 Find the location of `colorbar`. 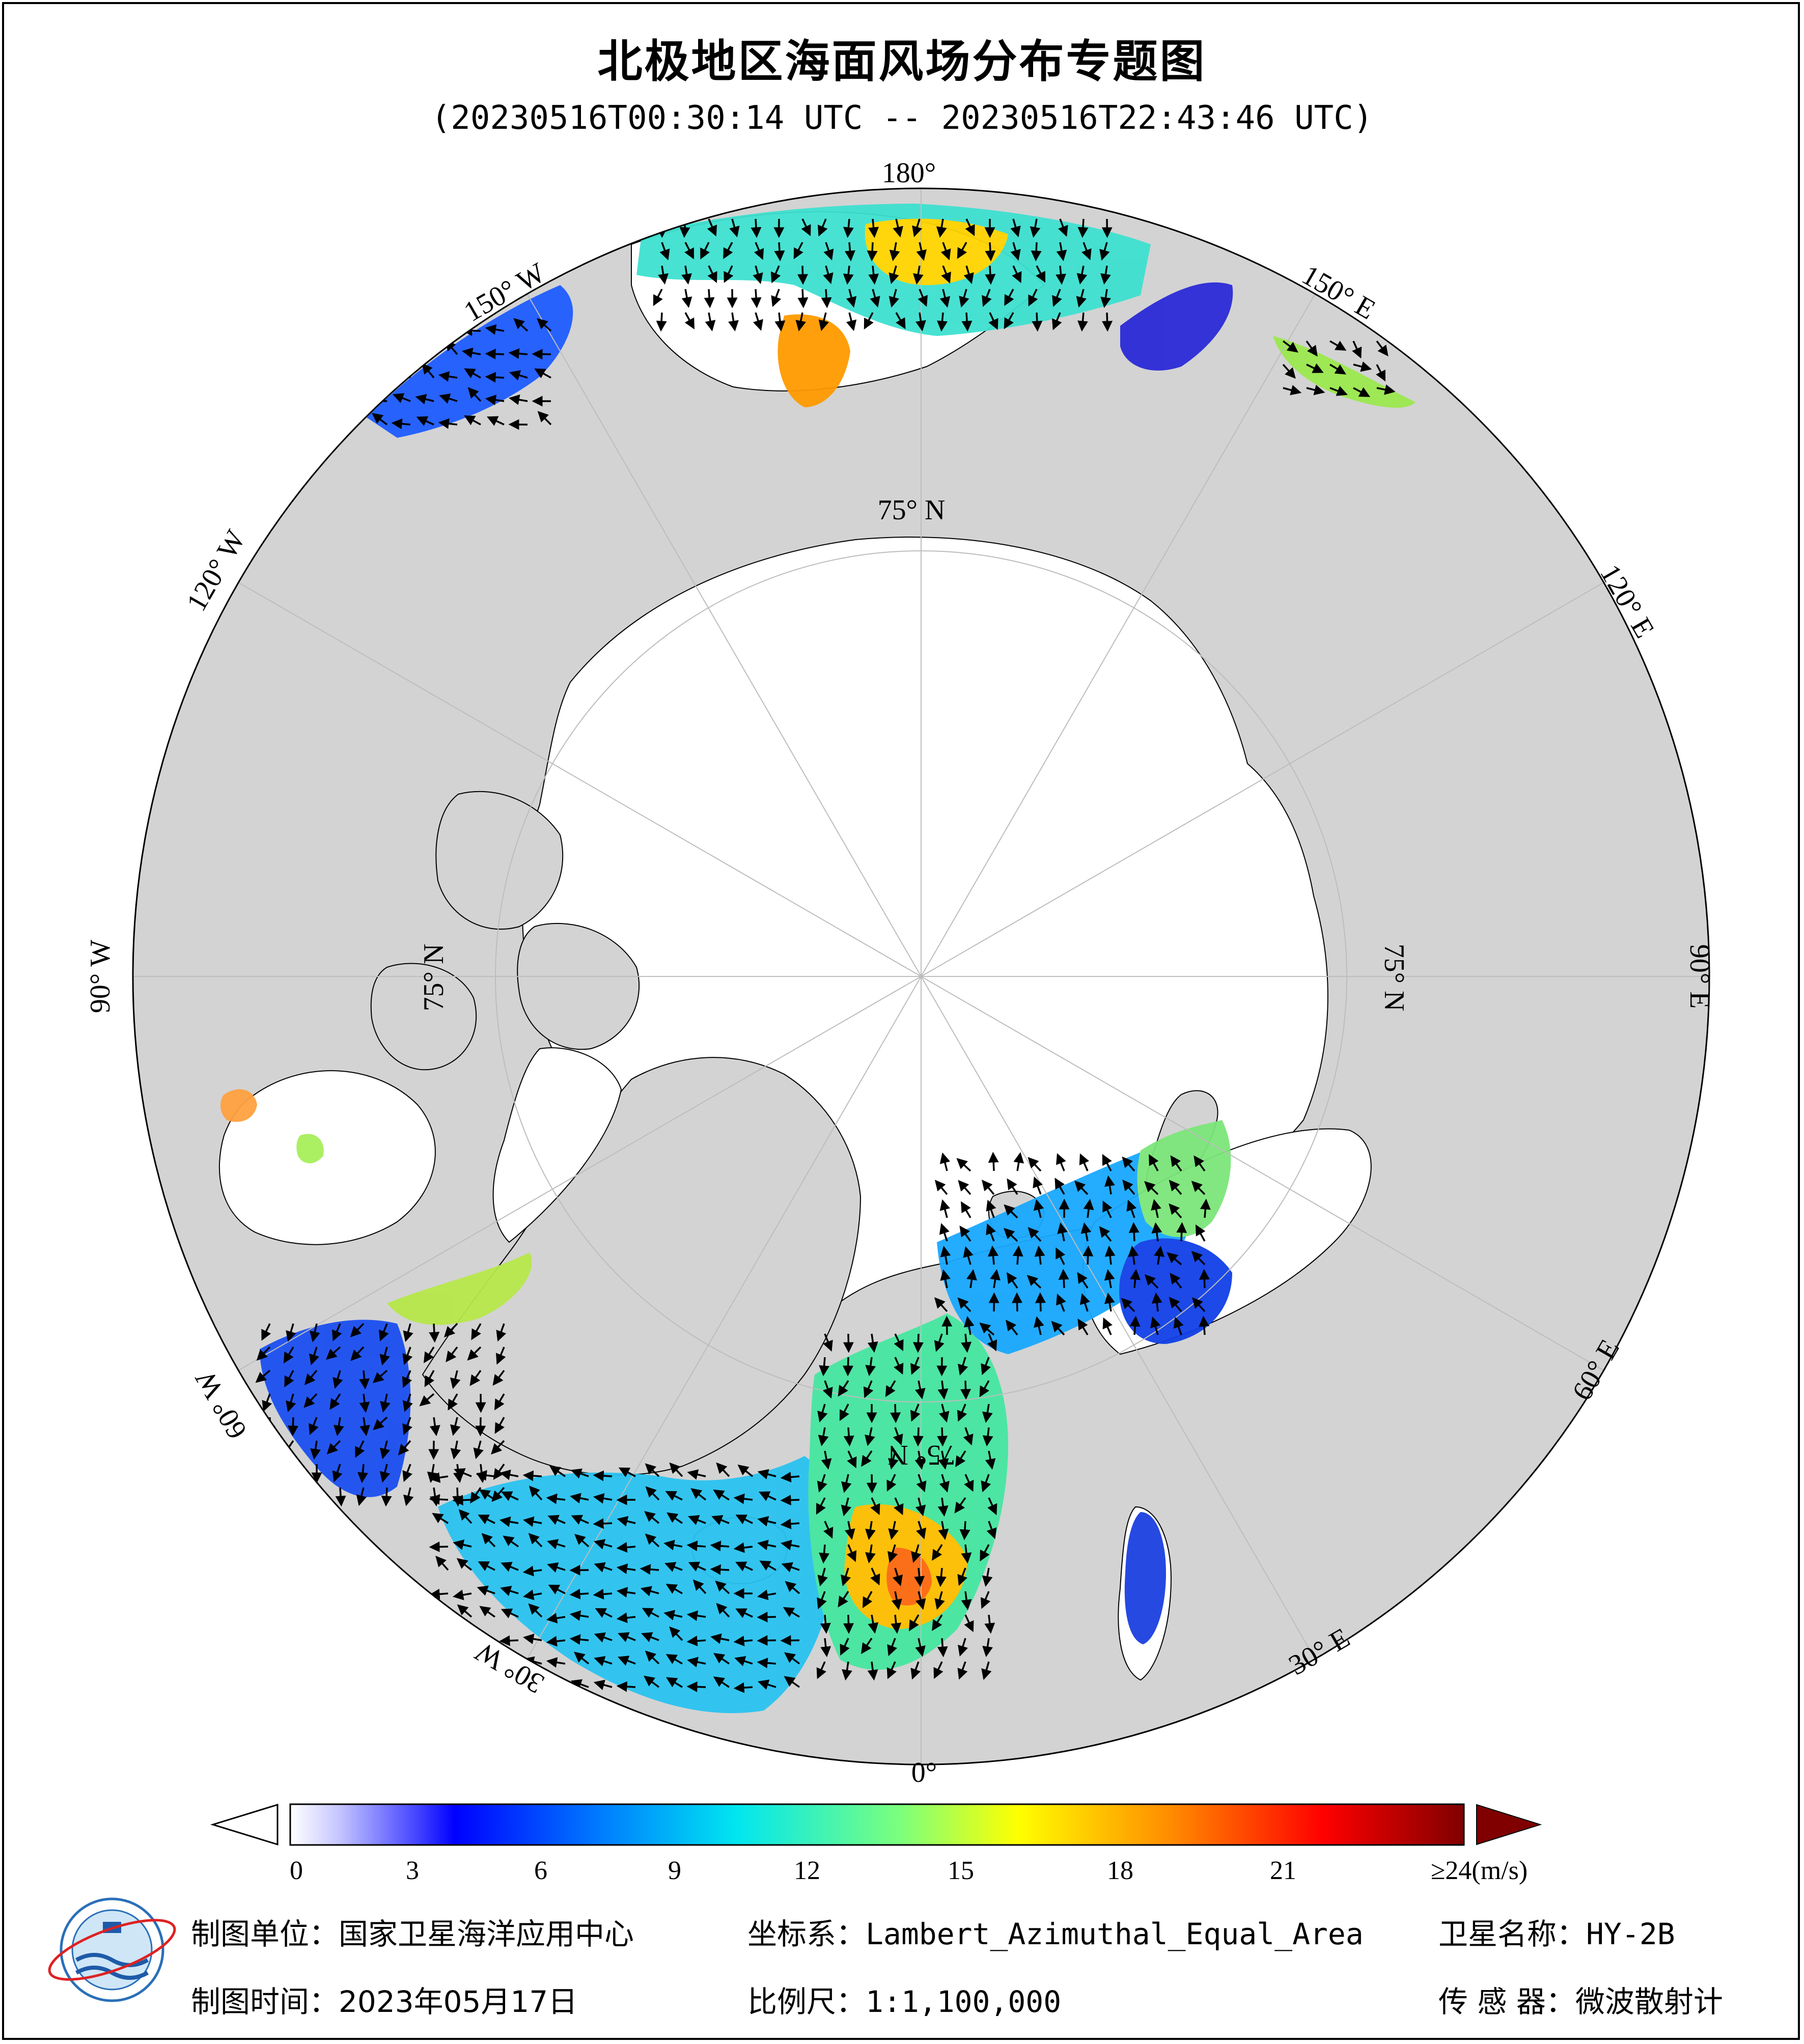

colorbar is located at coordinates (876, 1824).